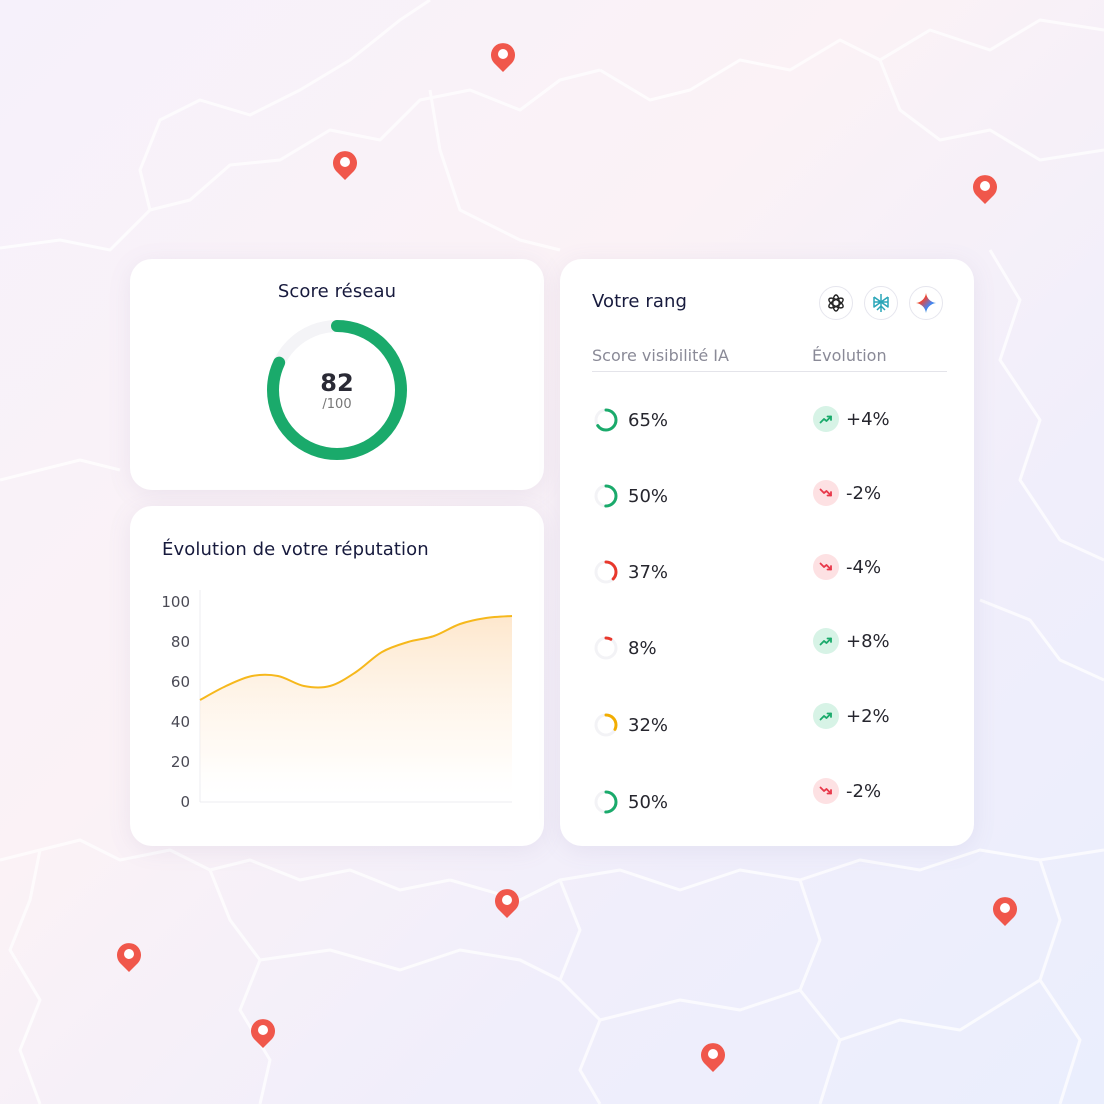 This screenshot has height=1104, width=1104. I want to click on evolution-cell: +4%, so click(851, 419).